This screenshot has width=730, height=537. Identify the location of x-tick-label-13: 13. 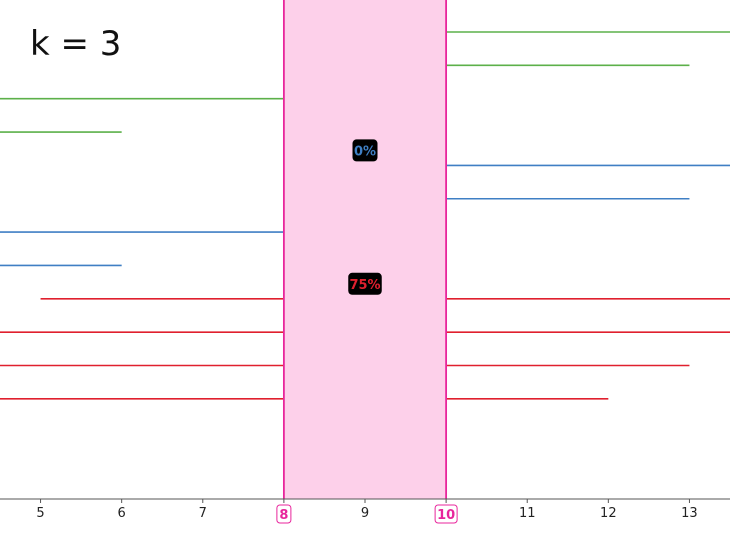
(689, 513).